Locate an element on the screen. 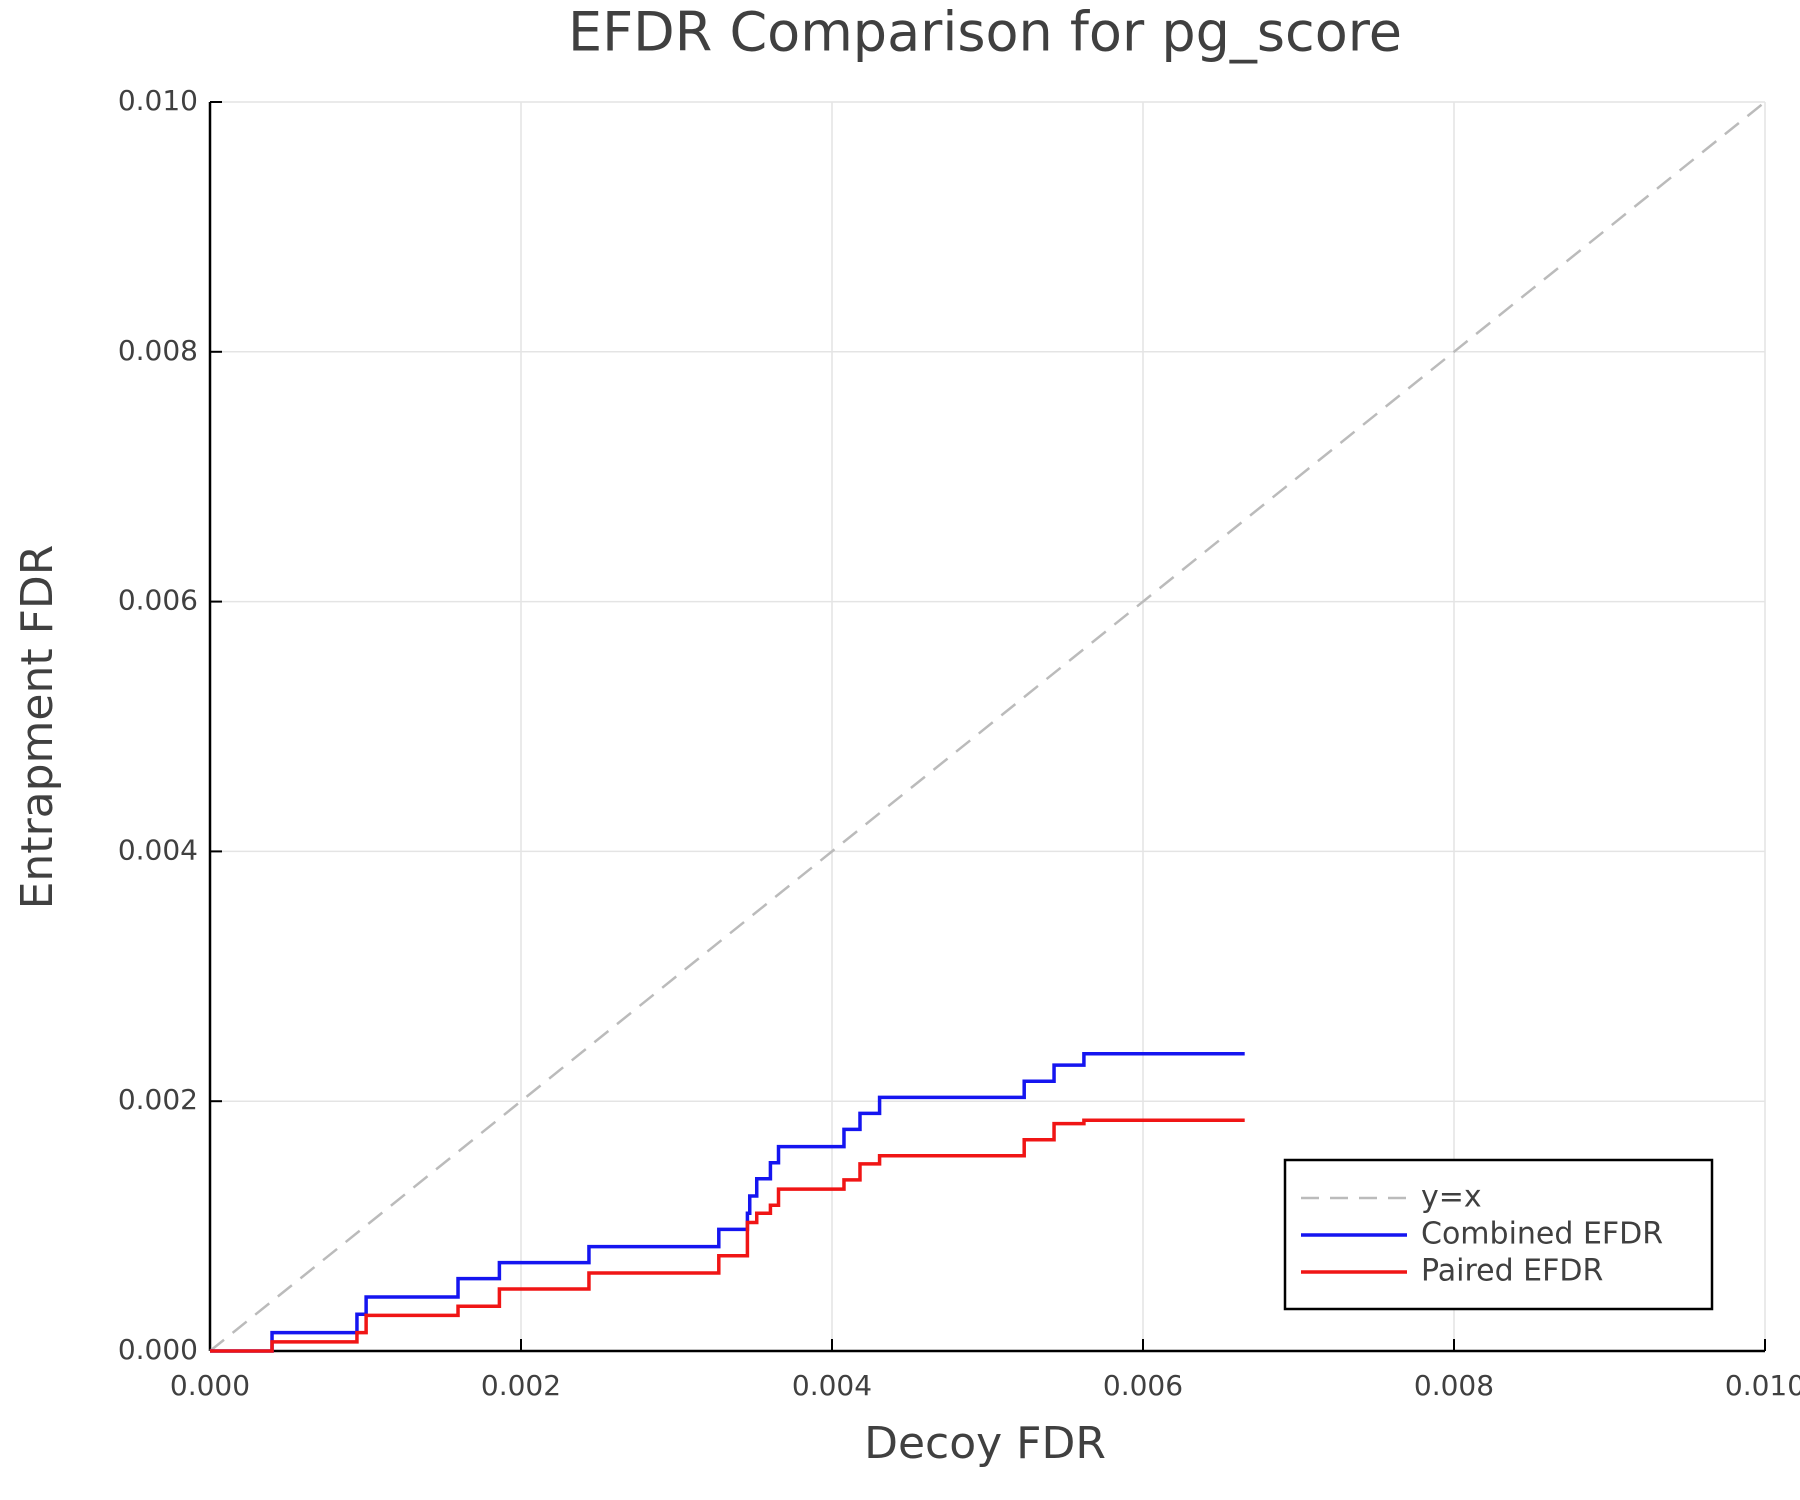  x-tick-label: 0.010 is located at coordinates (1762, 1385).